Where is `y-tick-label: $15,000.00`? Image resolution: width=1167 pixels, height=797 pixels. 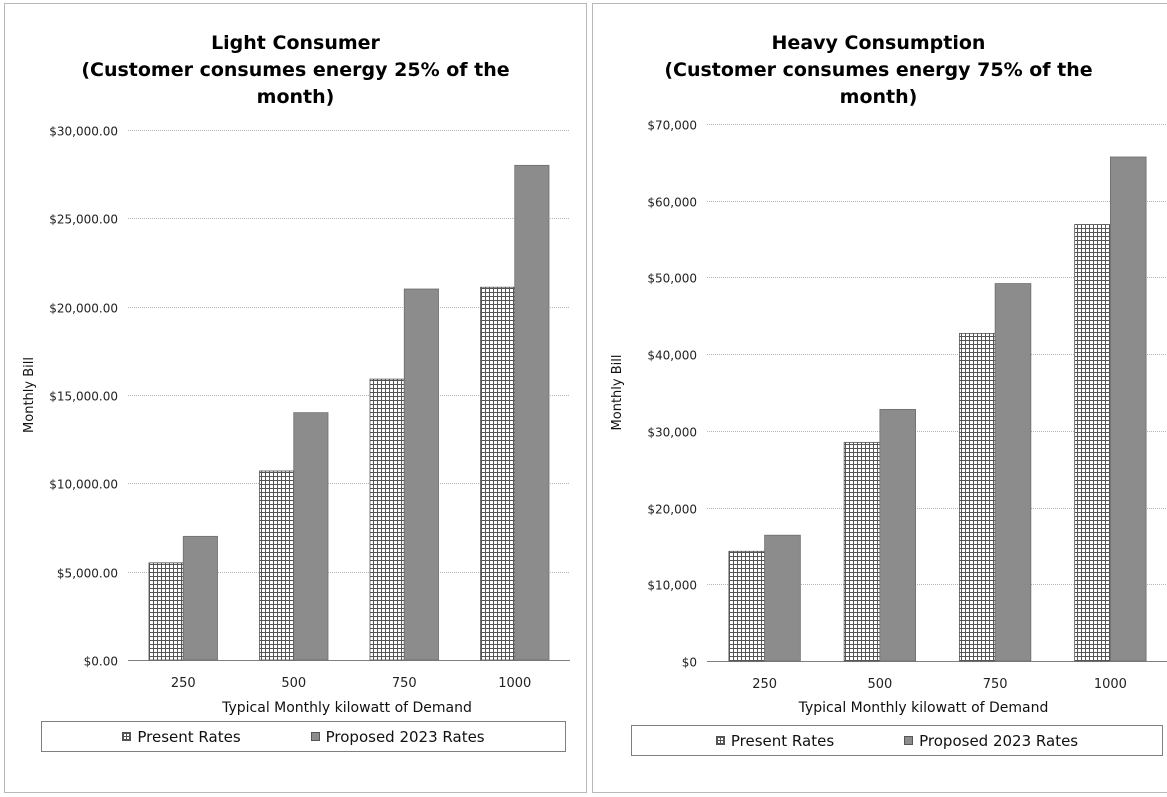 y-tick-label: $15,000.00 is located at coordinates (83, 397).